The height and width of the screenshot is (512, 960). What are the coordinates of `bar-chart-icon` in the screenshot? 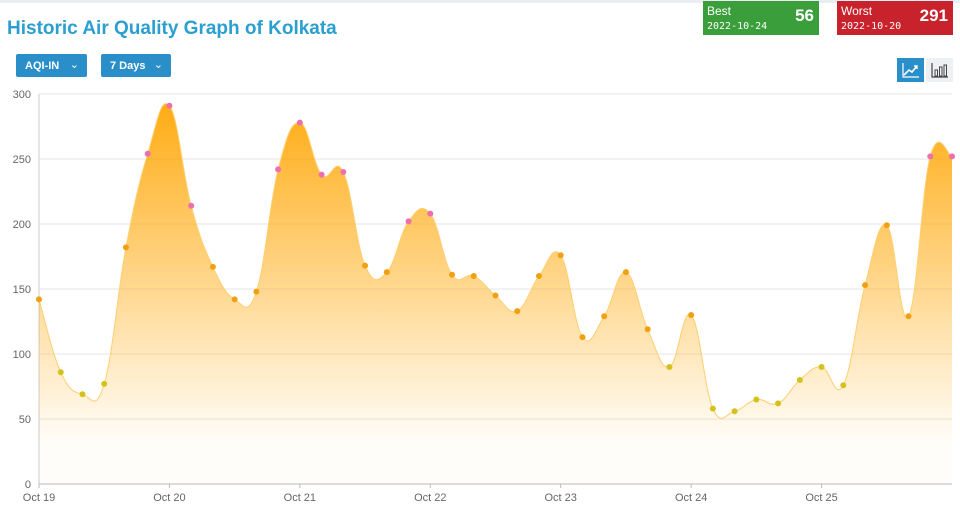 It's located at (939, 70).